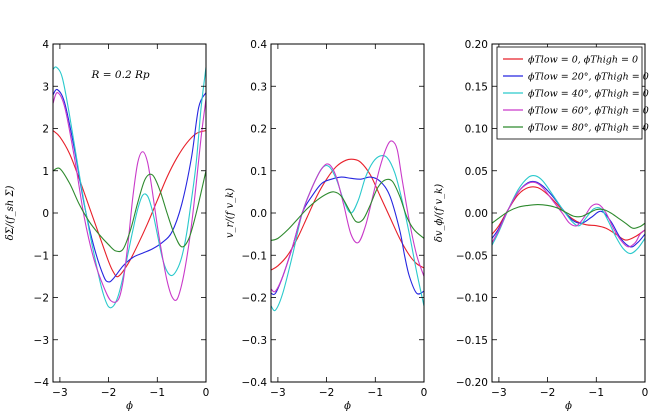  What do you see at coordinates (45, 214) in the screenshot?
I see `y-tick-label: 0` at bounding box center [45, 214].